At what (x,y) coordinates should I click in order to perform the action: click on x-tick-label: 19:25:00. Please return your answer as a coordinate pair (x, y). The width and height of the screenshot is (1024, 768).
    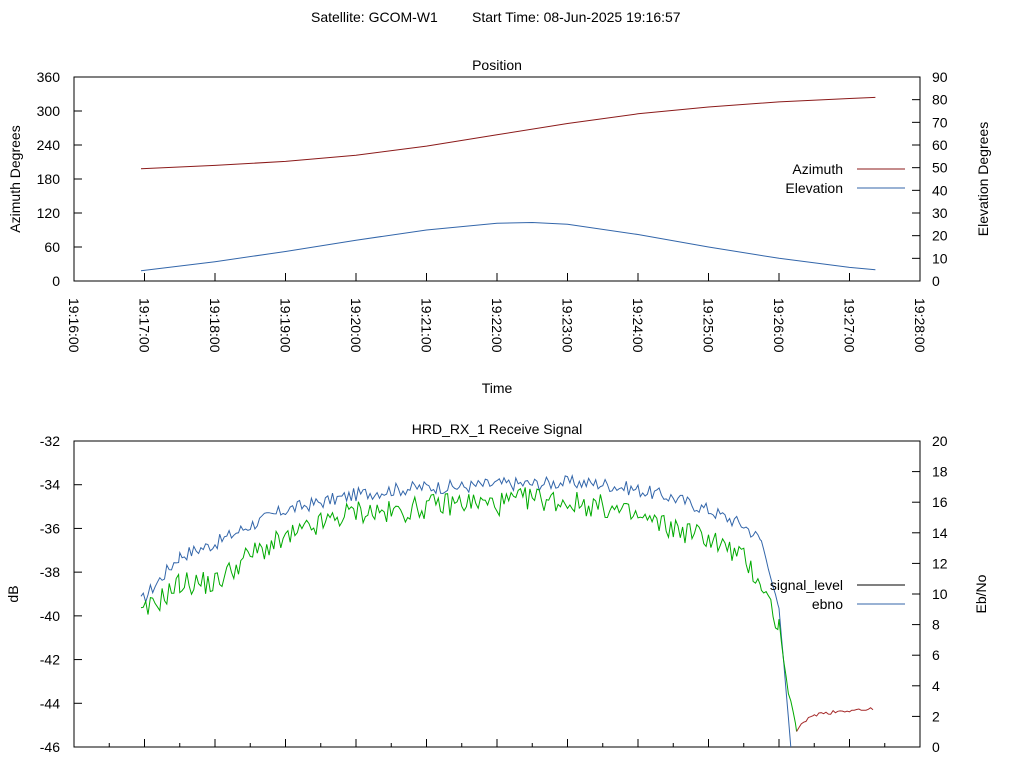
    Looking at the image, I should click on (709, 325).